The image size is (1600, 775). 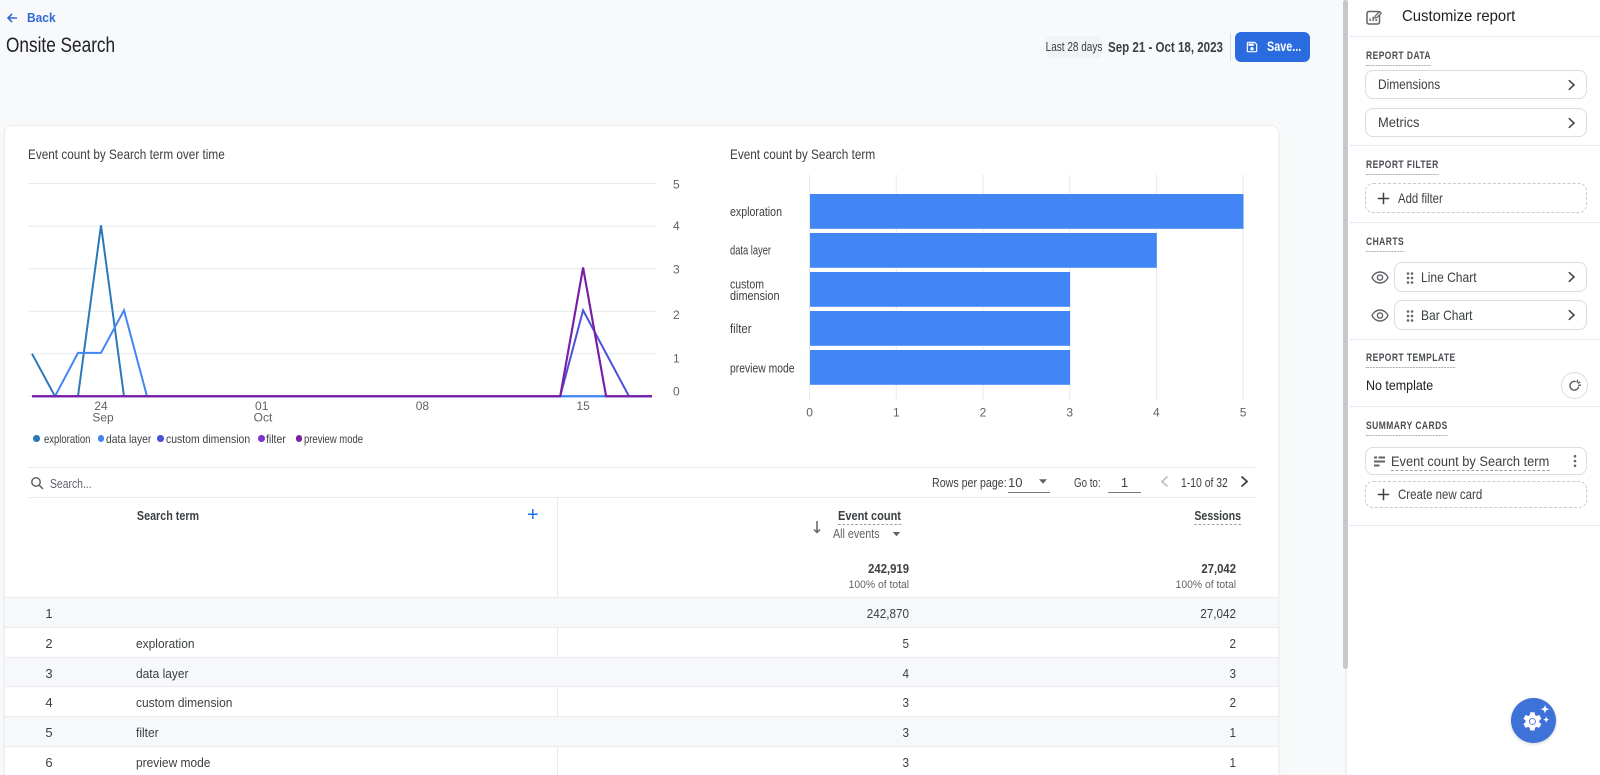 What do you see at coordinates (263, 418) in the screenshot?
I see `svg-text: Oct` at bounding box center [263, 418].